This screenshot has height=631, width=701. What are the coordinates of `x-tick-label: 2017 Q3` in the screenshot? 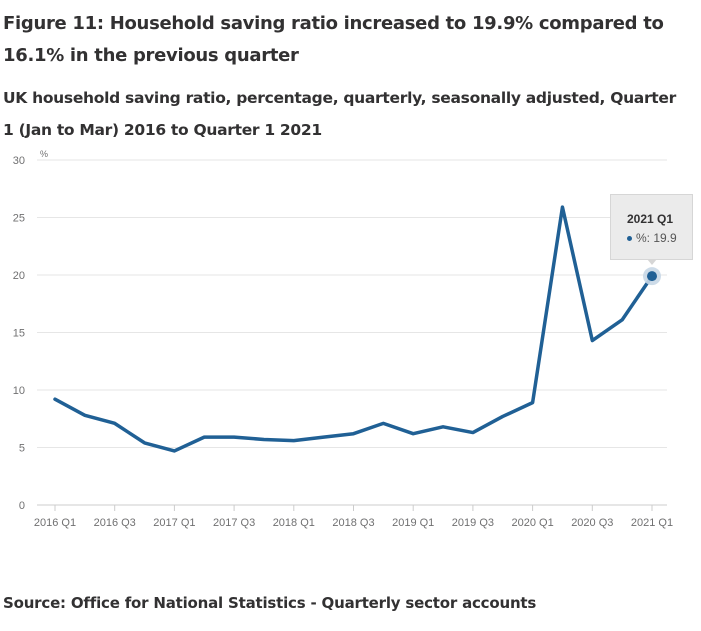 It's located at (234, 523).